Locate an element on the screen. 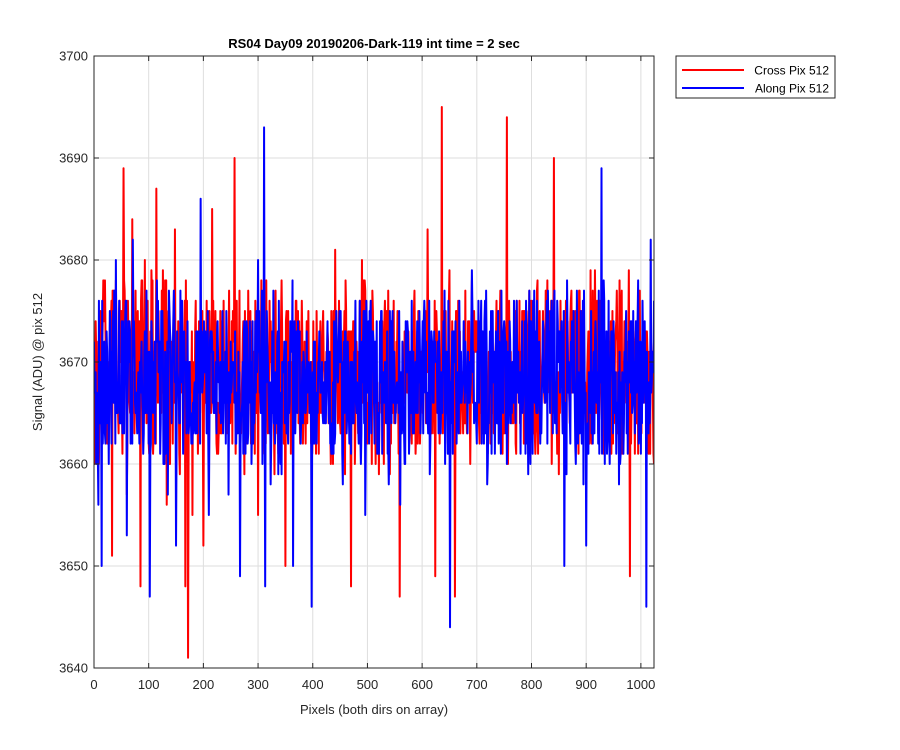  x-tick-label: 700 is located at coordinates (477, 684).